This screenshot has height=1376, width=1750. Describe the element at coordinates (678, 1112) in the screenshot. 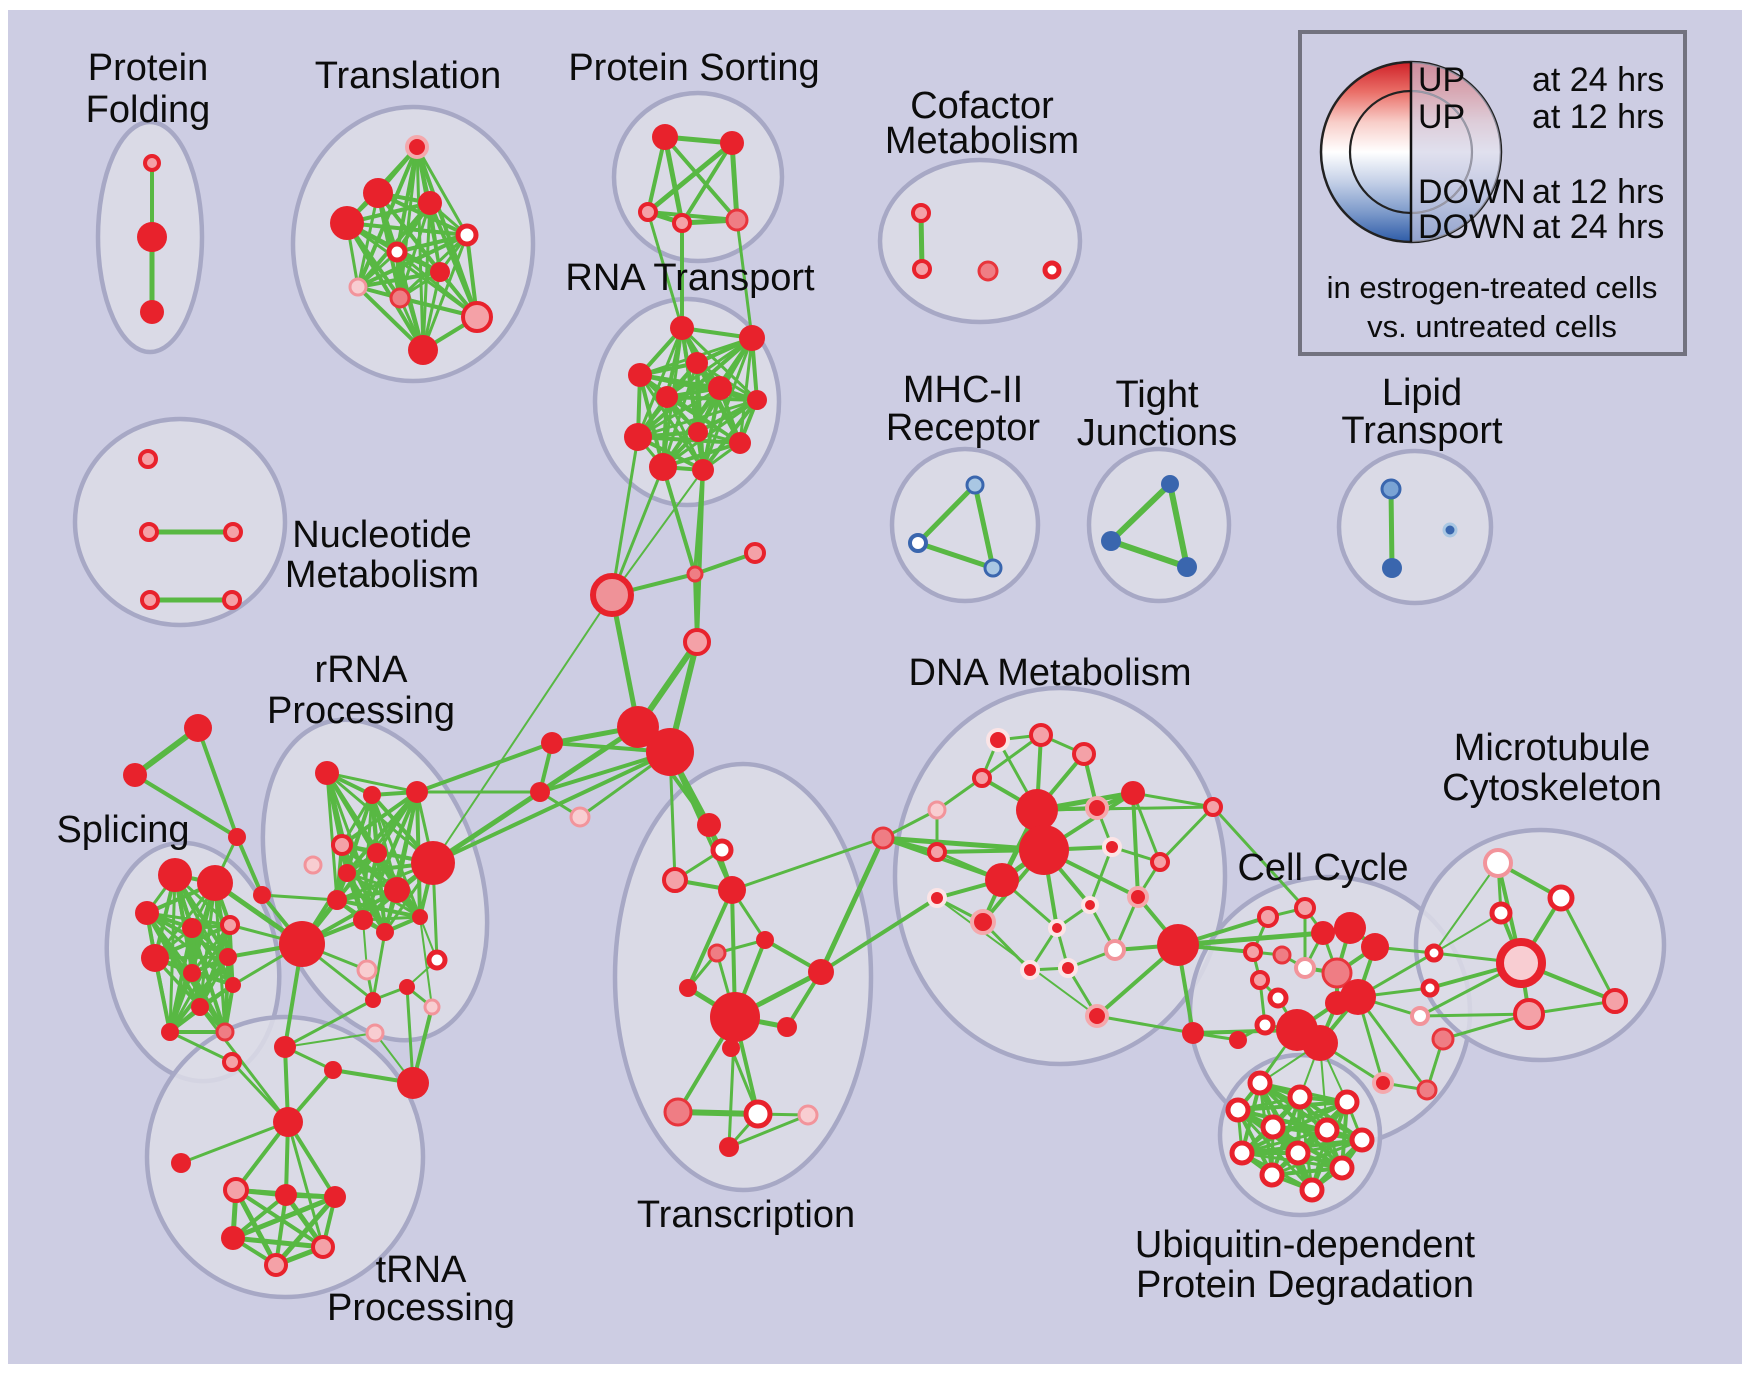

I see `node-tr12` at that location.